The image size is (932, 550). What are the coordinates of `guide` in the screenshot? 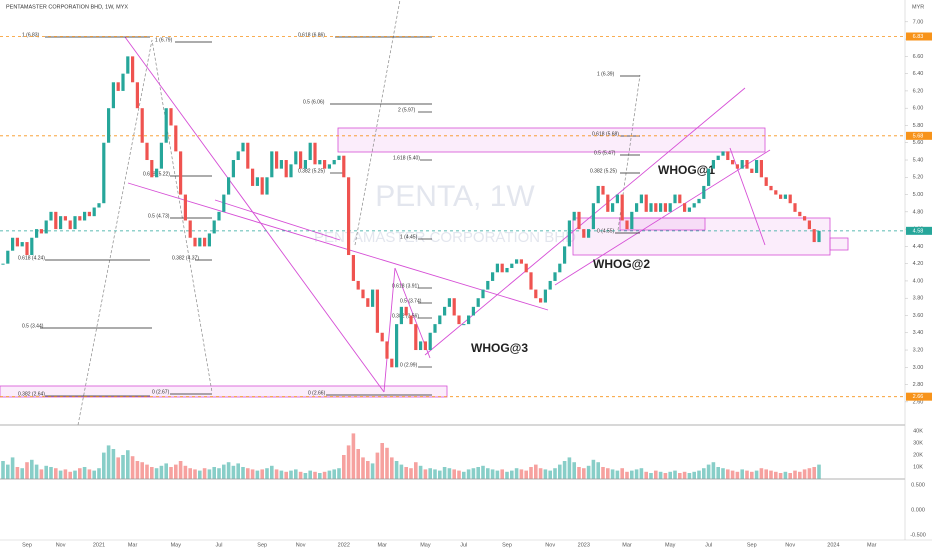 It's located at (377, 123).